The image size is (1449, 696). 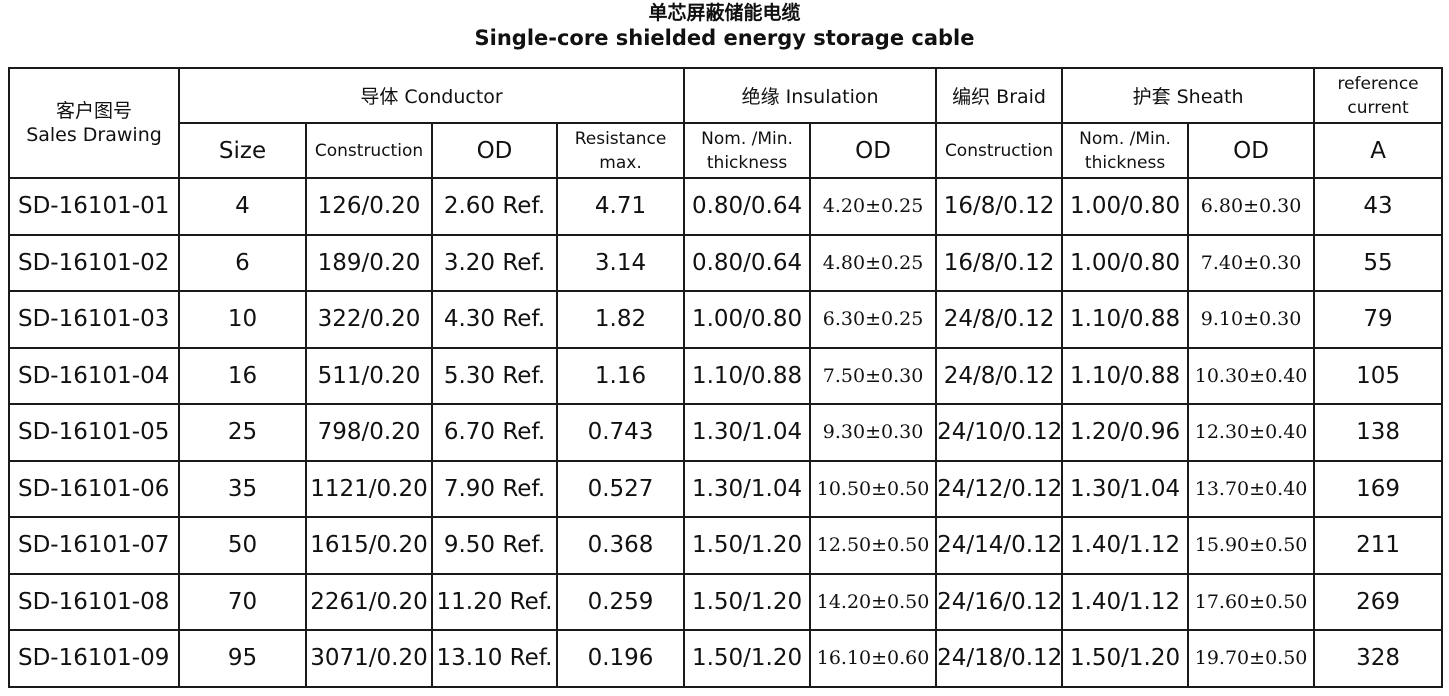 I want to click on cell-braid: 24/8/0.12, so click(x=999, y=319).